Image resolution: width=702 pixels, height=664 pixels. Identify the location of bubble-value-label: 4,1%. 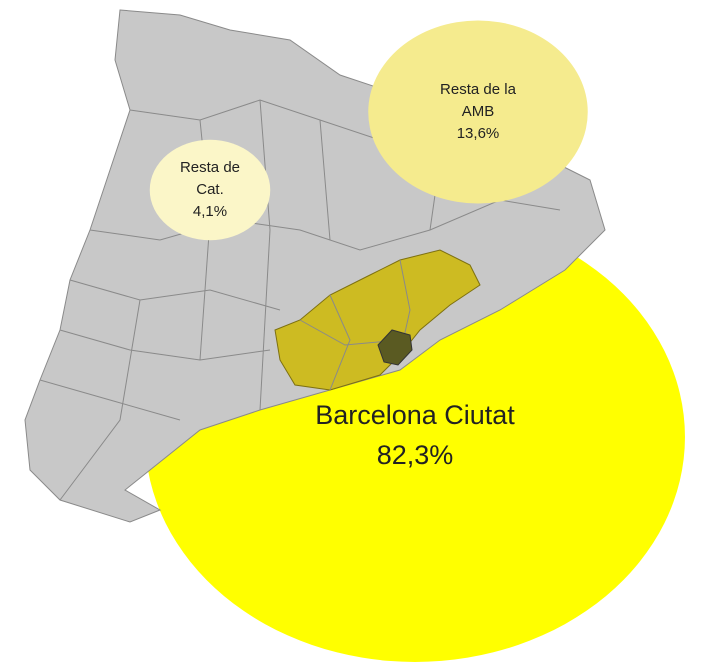
(210, 211).